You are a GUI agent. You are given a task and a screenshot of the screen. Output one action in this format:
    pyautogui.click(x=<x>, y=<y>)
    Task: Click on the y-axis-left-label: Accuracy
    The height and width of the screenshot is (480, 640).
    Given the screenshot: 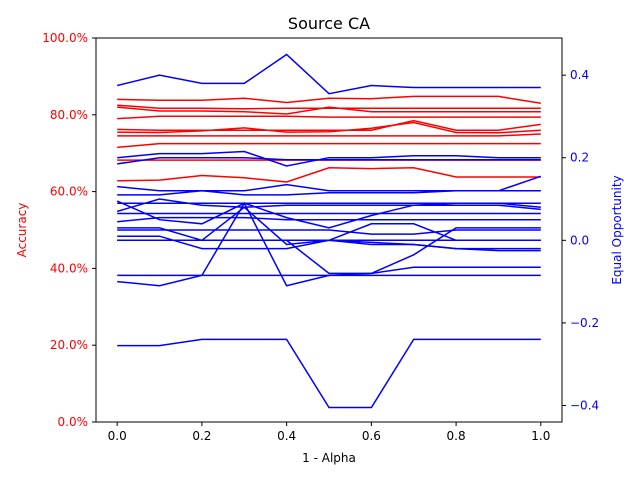 What is the action you would take?
    pyautogui.click(x=22, y=230)
    